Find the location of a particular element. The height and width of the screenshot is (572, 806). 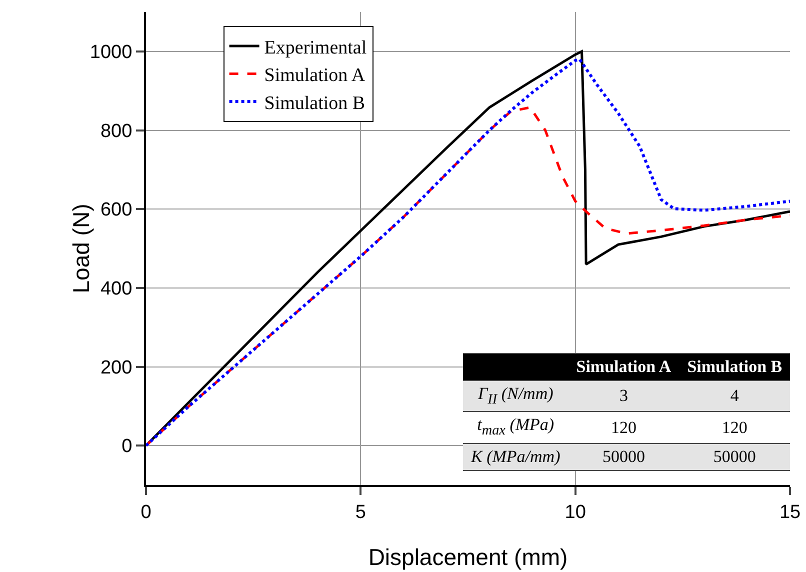

y-tick-label: 400 is located at coordinates (116, 289).